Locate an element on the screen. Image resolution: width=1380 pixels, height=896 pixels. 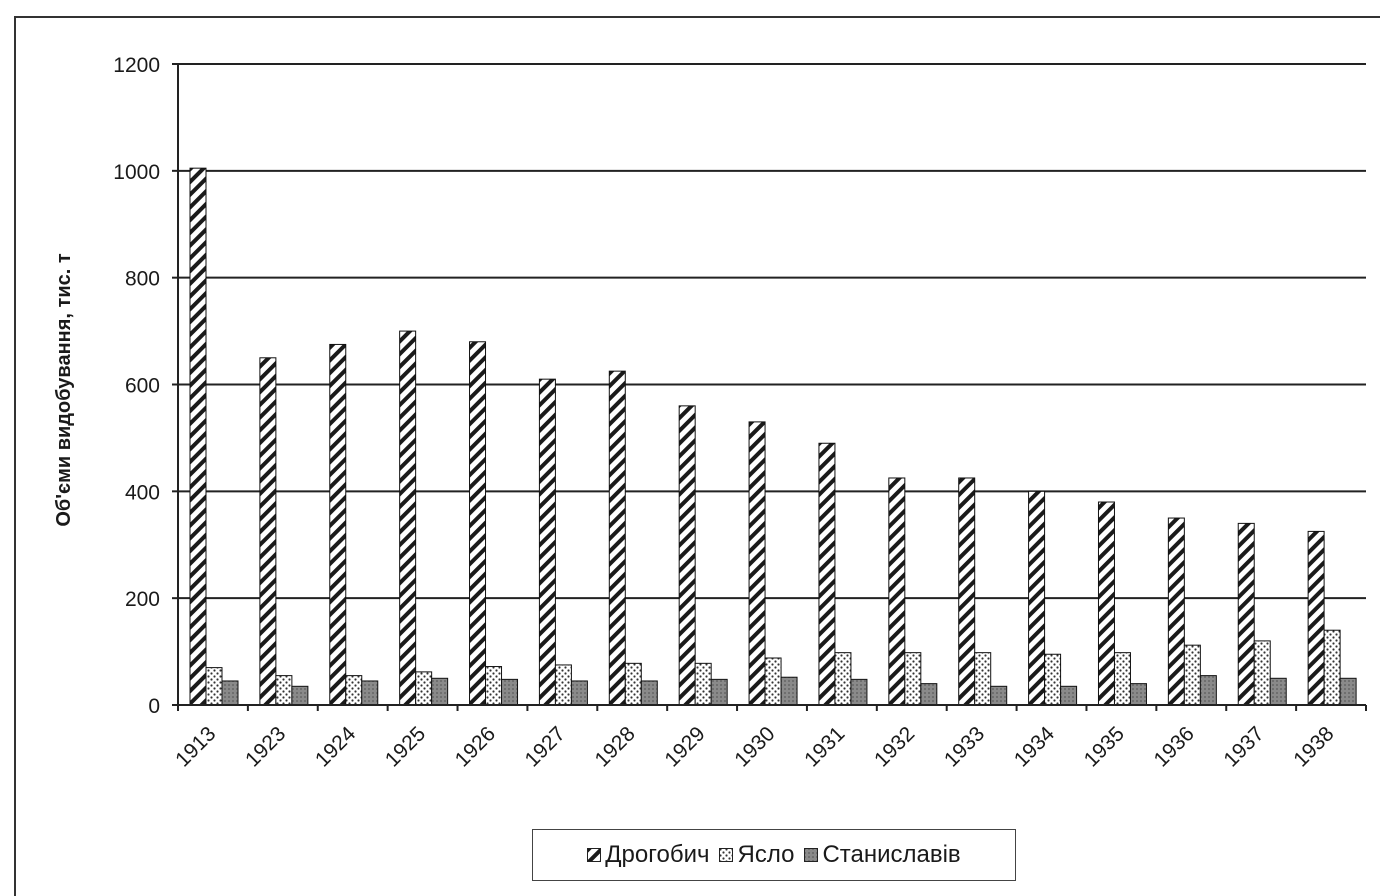
y-tick-label: 1200 is located at coordinates (136, 65).